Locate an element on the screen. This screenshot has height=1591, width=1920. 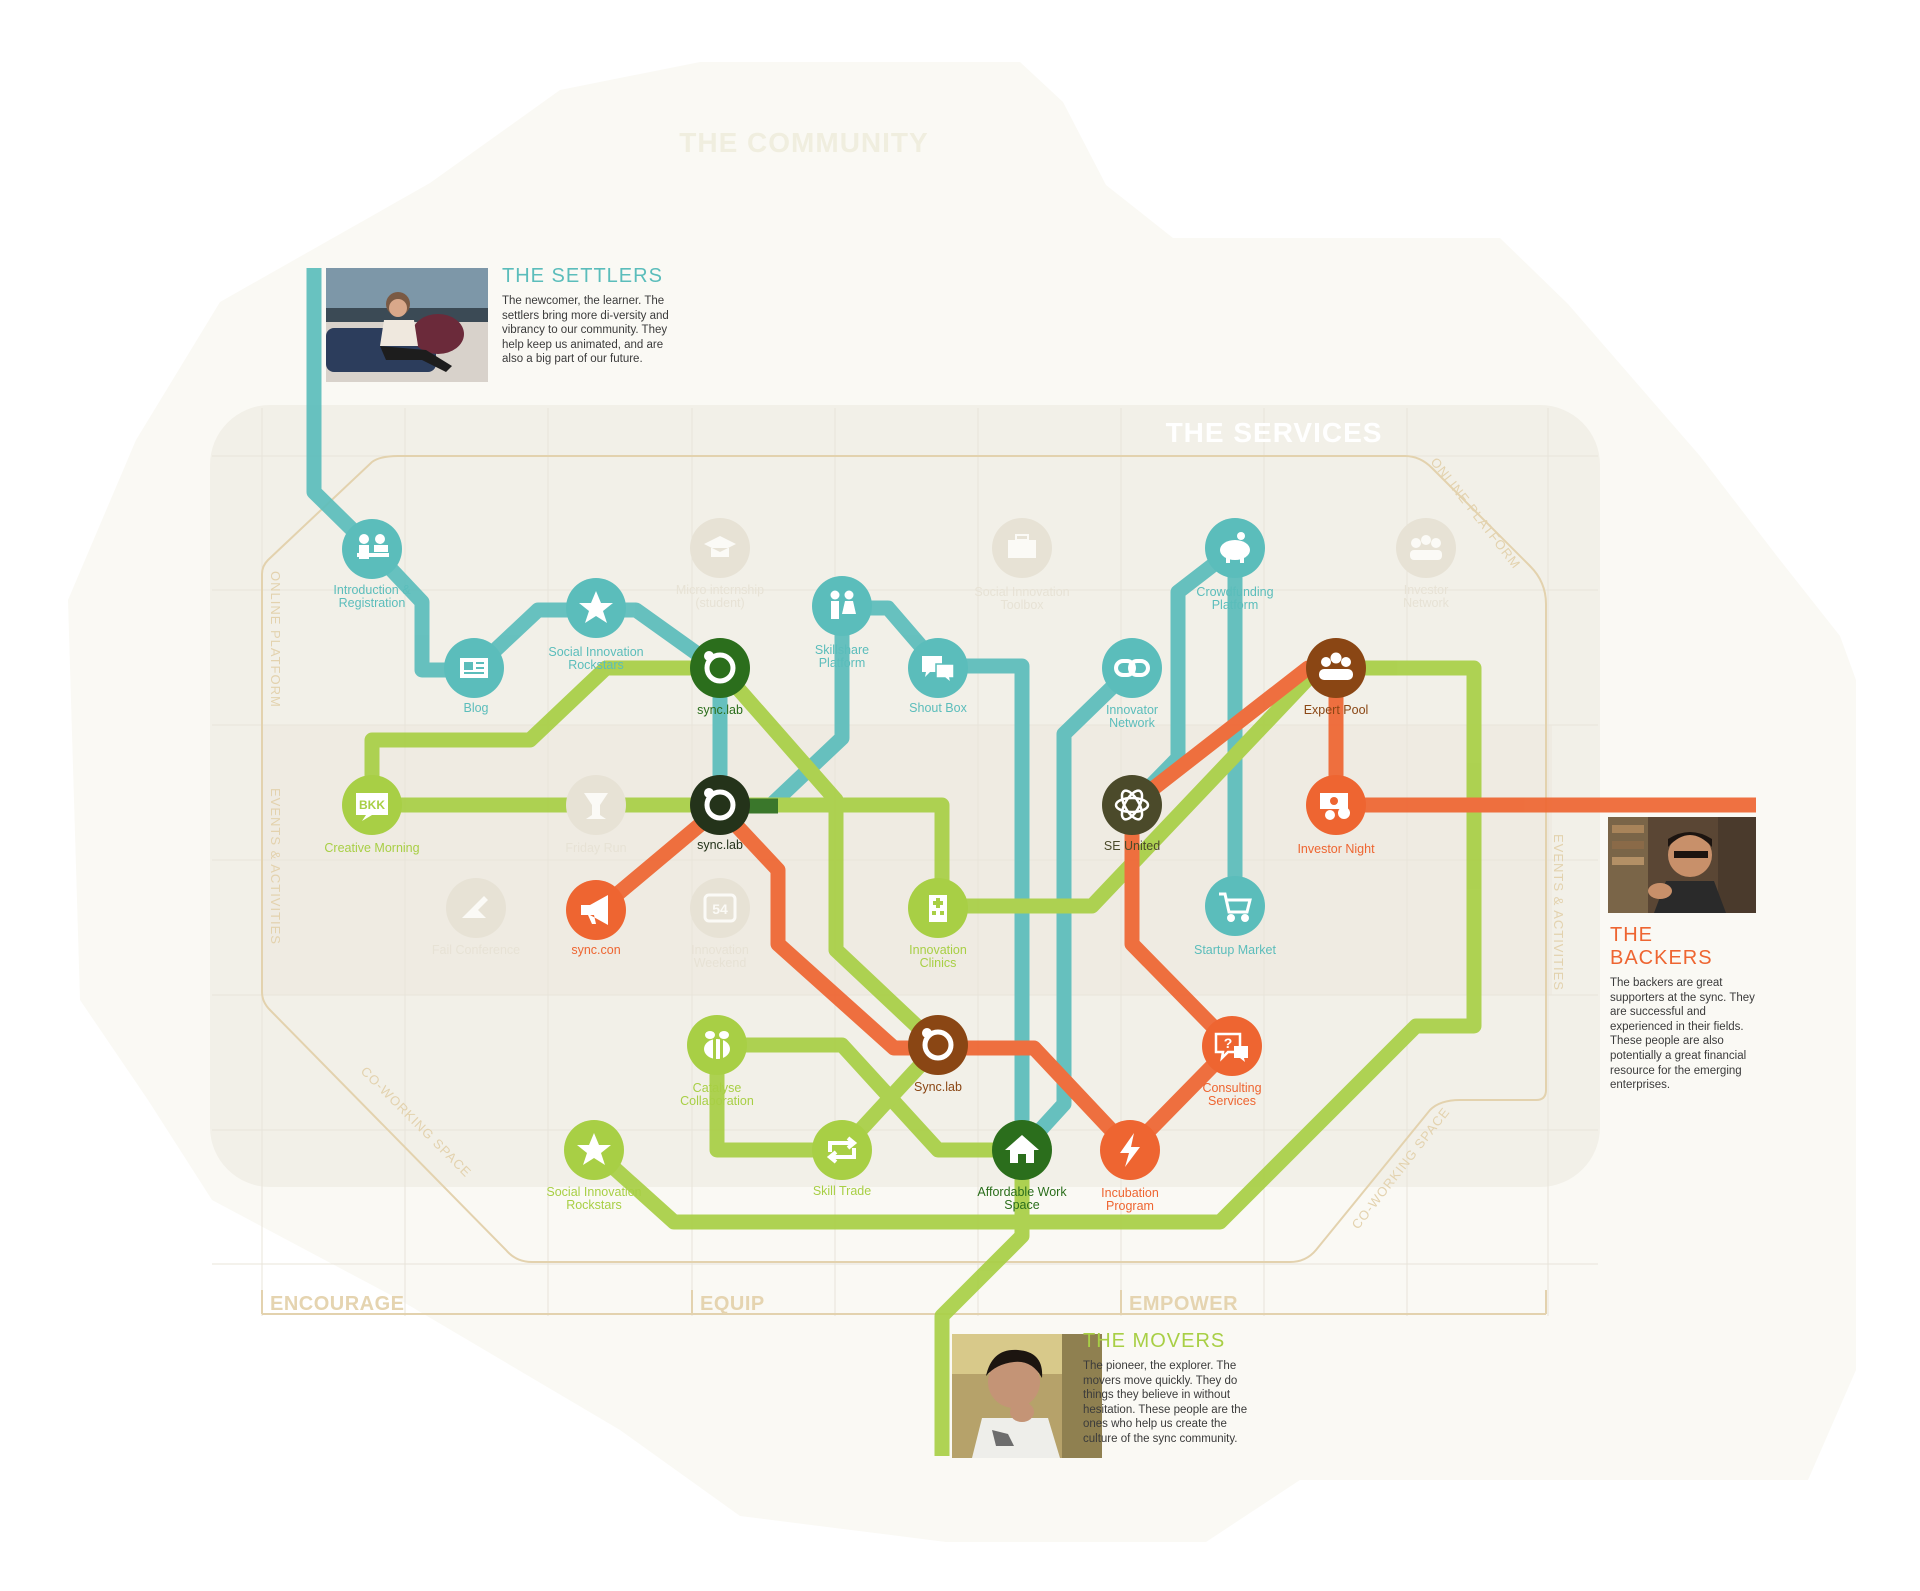
backers-title: THE BACKERS is located at coordinates (1661, 946).